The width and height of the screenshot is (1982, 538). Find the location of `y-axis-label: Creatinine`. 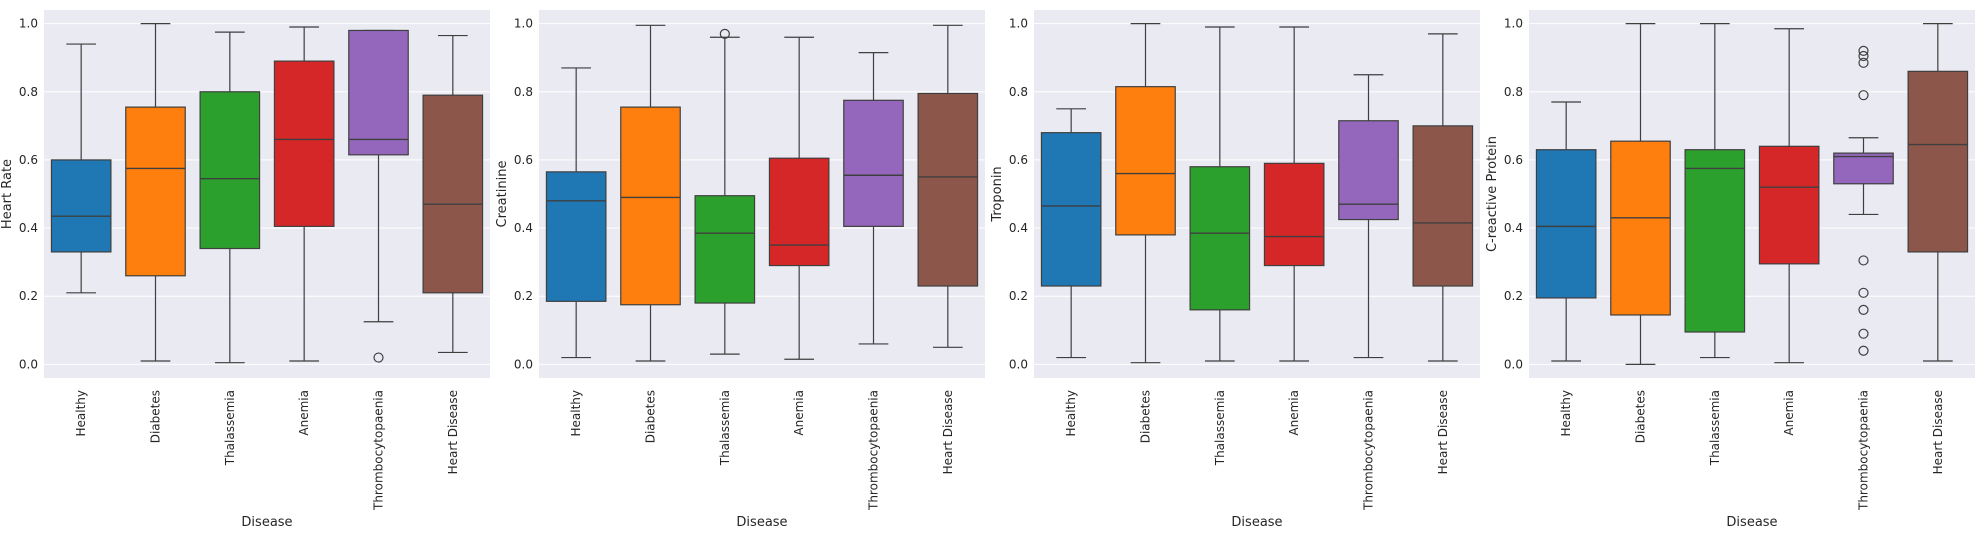

y-axis-label: Creatinine is located at coordinates (502, 194).